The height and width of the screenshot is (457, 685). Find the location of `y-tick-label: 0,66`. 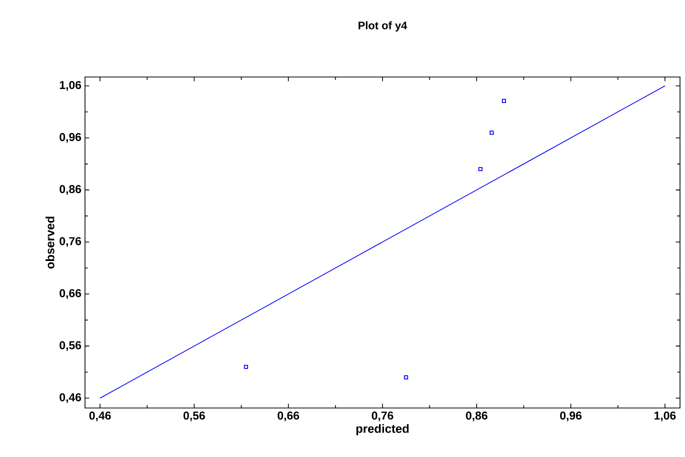

y-tick-label: 0,66 is located at coordinates (71, 294).